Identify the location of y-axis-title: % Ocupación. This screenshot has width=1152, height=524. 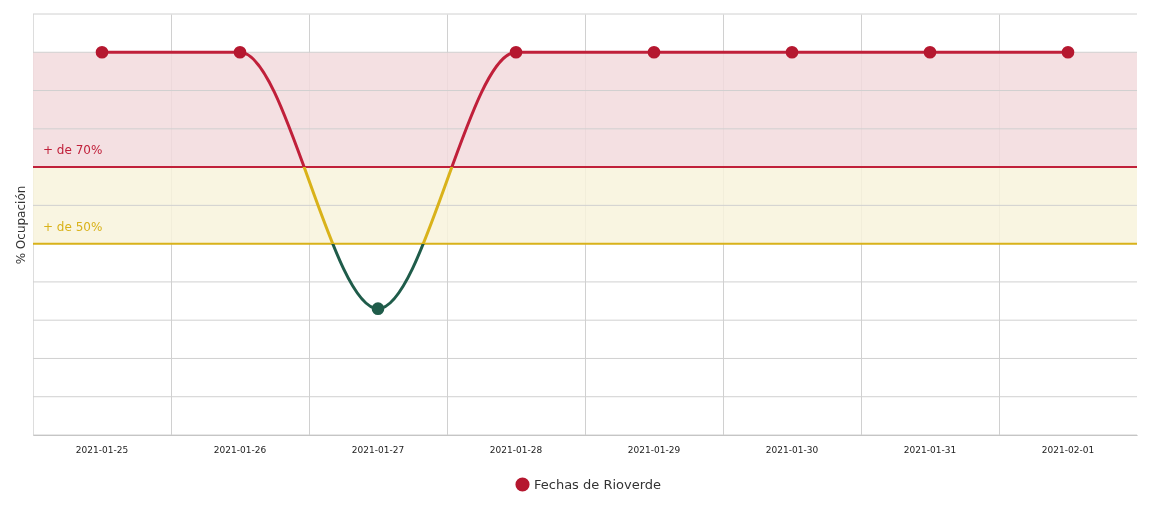
(20, 225).